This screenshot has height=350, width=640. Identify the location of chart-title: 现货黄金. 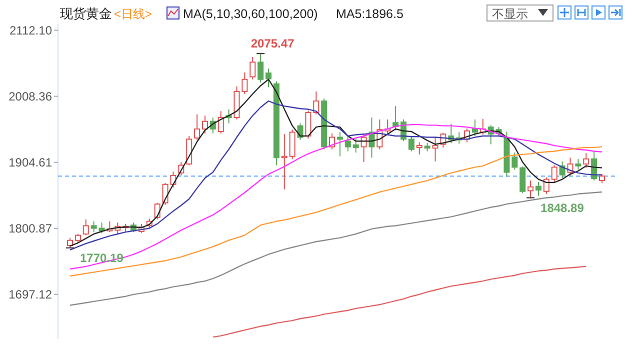
(86, 13).